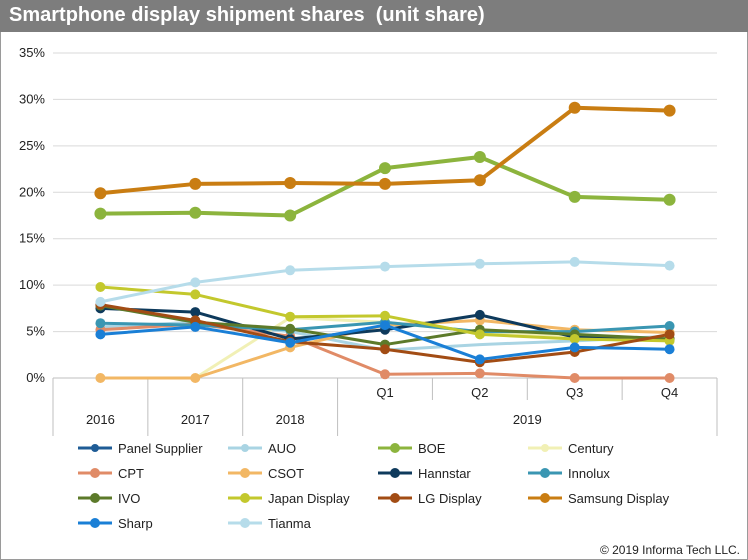 This screenshot has height=560, width=748. Describe the element at coordinates (32, 284) in the screenshot. I see `y-tick-label: 10%` at that location.